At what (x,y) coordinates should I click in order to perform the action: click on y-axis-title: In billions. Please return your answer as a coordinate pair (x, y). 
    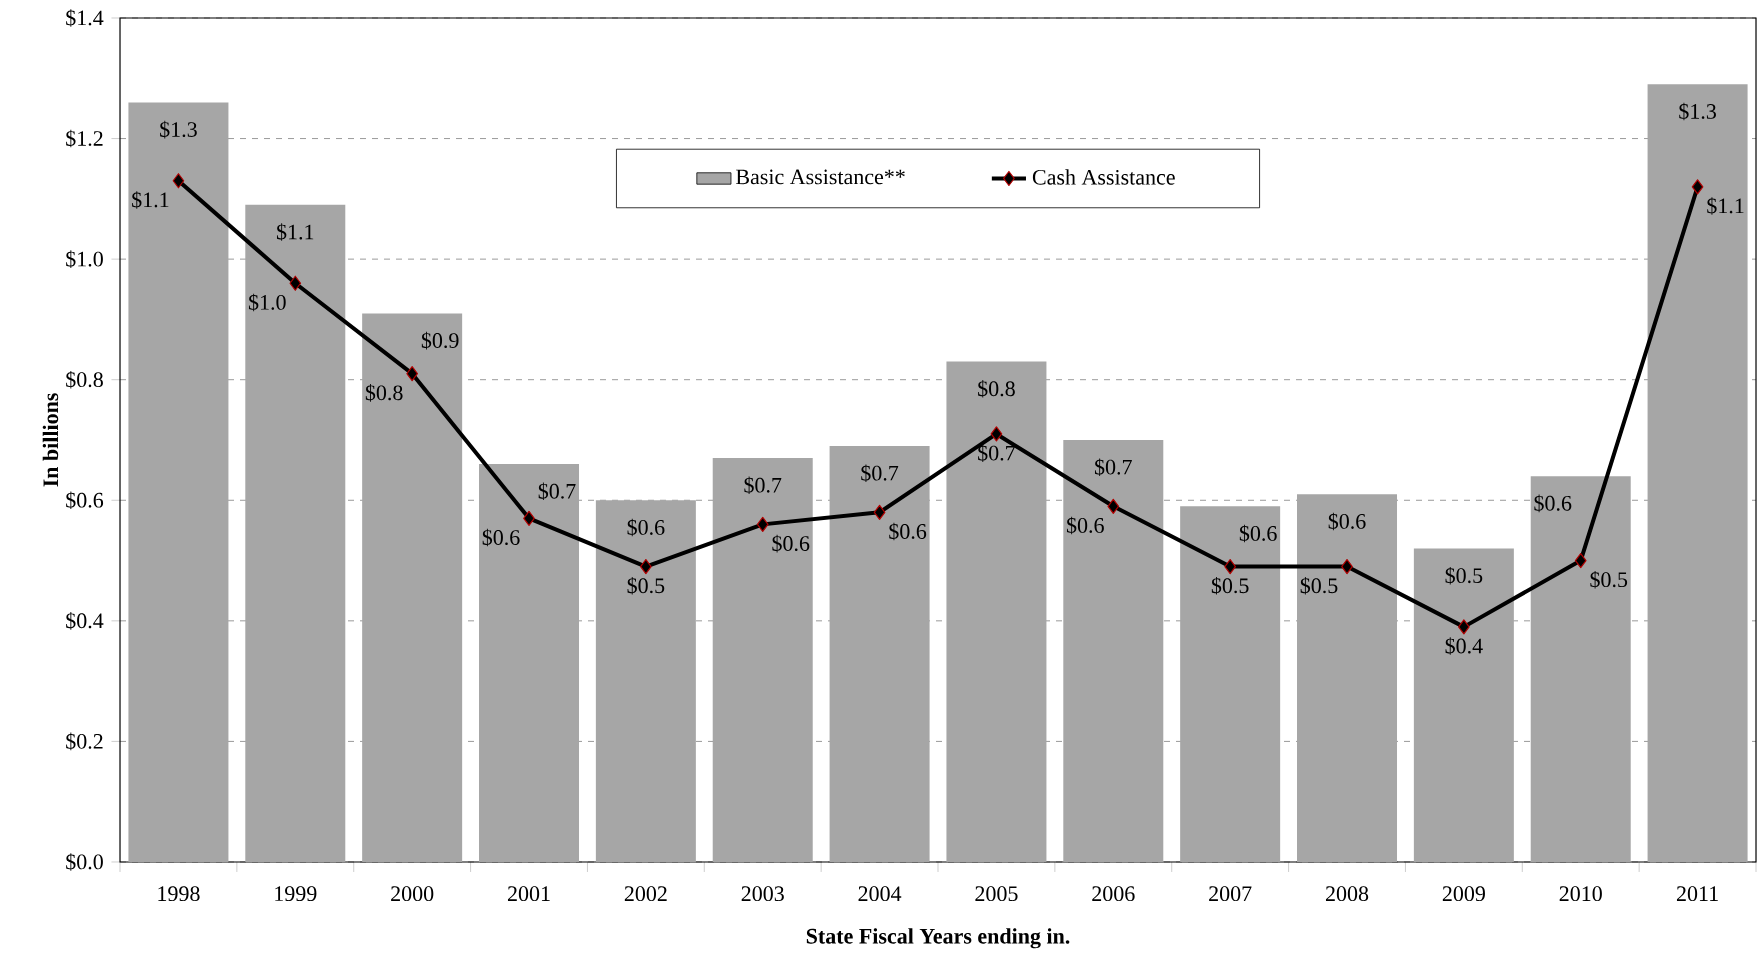
    Looking at the image, I should click on (50, 440).